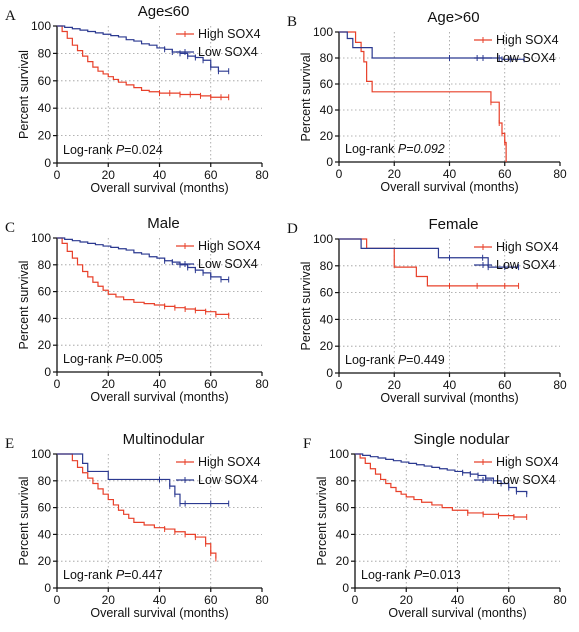 This screenshot has height=632, width=579. I want to click on logrank-annotation: Log-rank P=0.013, so click(411, 575).